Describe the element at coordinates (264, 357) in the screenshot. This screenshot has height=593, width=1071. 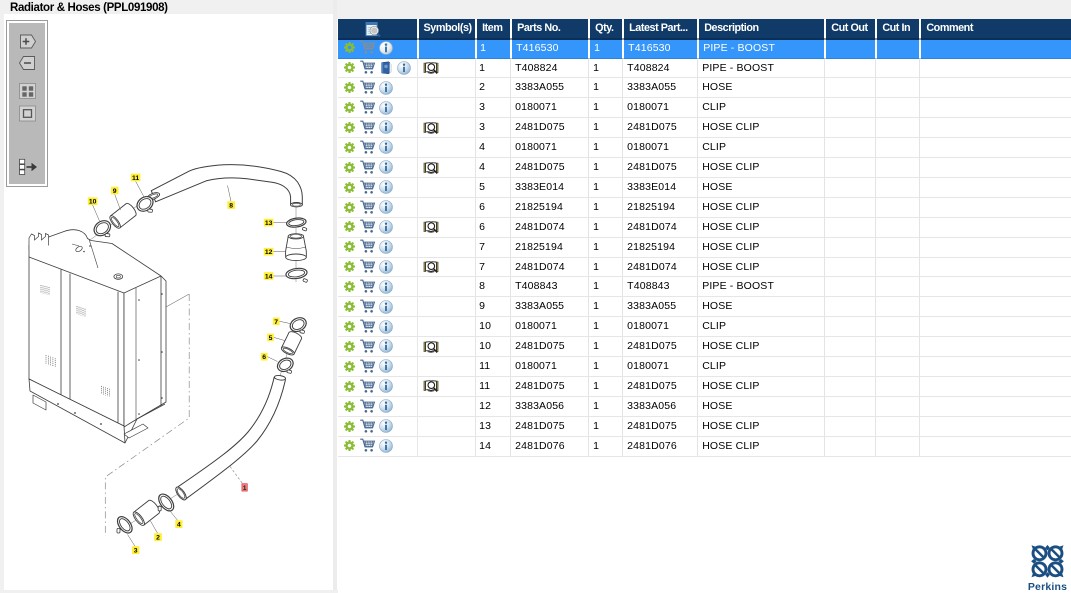
I see `svg-text: 6` at that location.